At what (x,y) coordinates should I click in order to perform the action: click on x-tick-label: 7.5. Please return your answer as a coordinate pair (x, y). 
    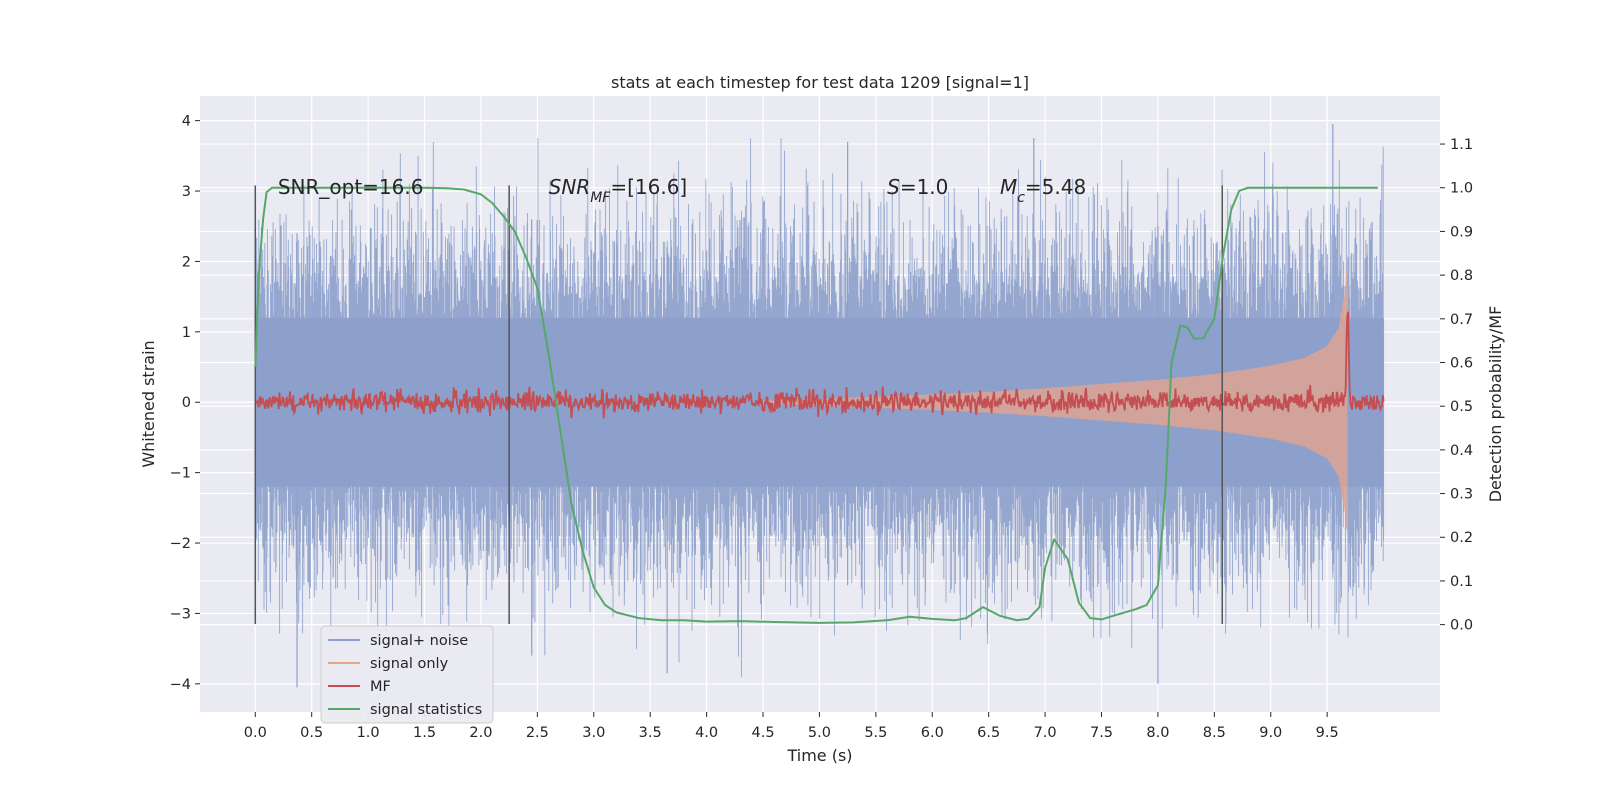
    Looking at the image, I should click on (1101, 733).